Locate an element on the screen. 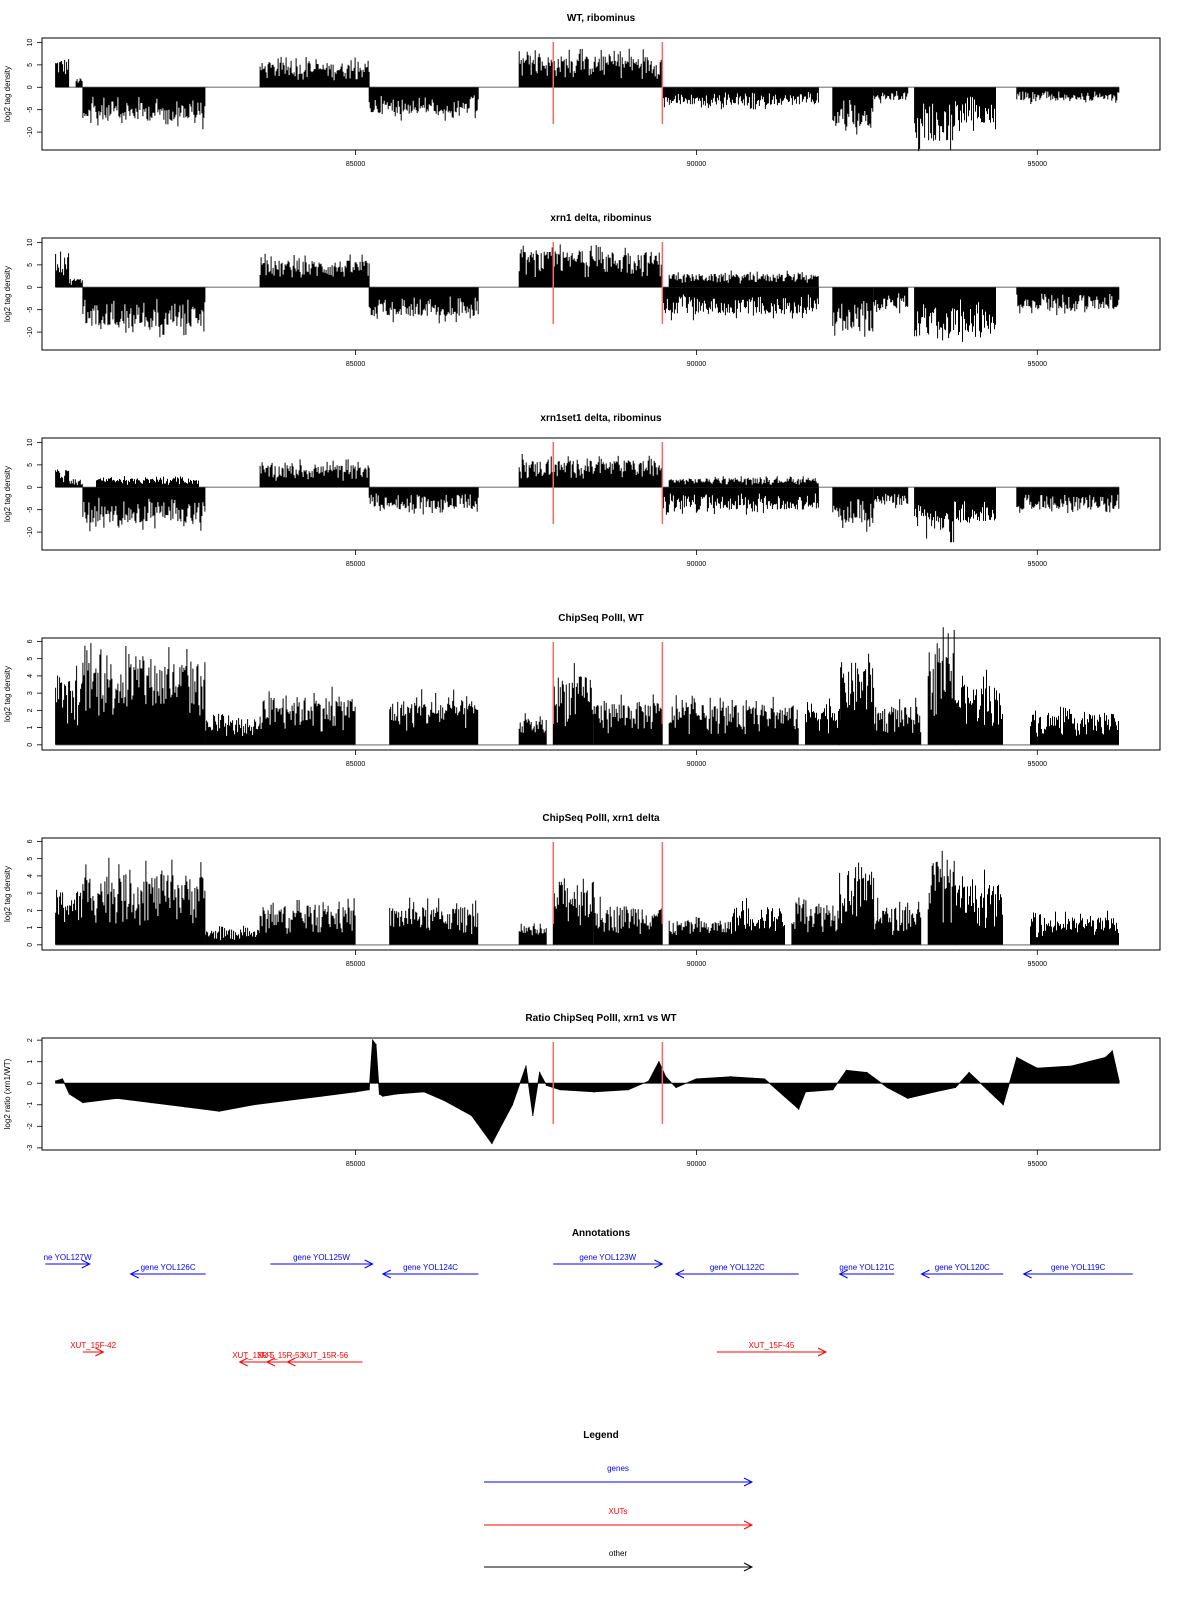 Image resolution: width=1200 pixels, height=1605 pixels. gene-label: gene YOL126C is located at coordinates (168, 1267).